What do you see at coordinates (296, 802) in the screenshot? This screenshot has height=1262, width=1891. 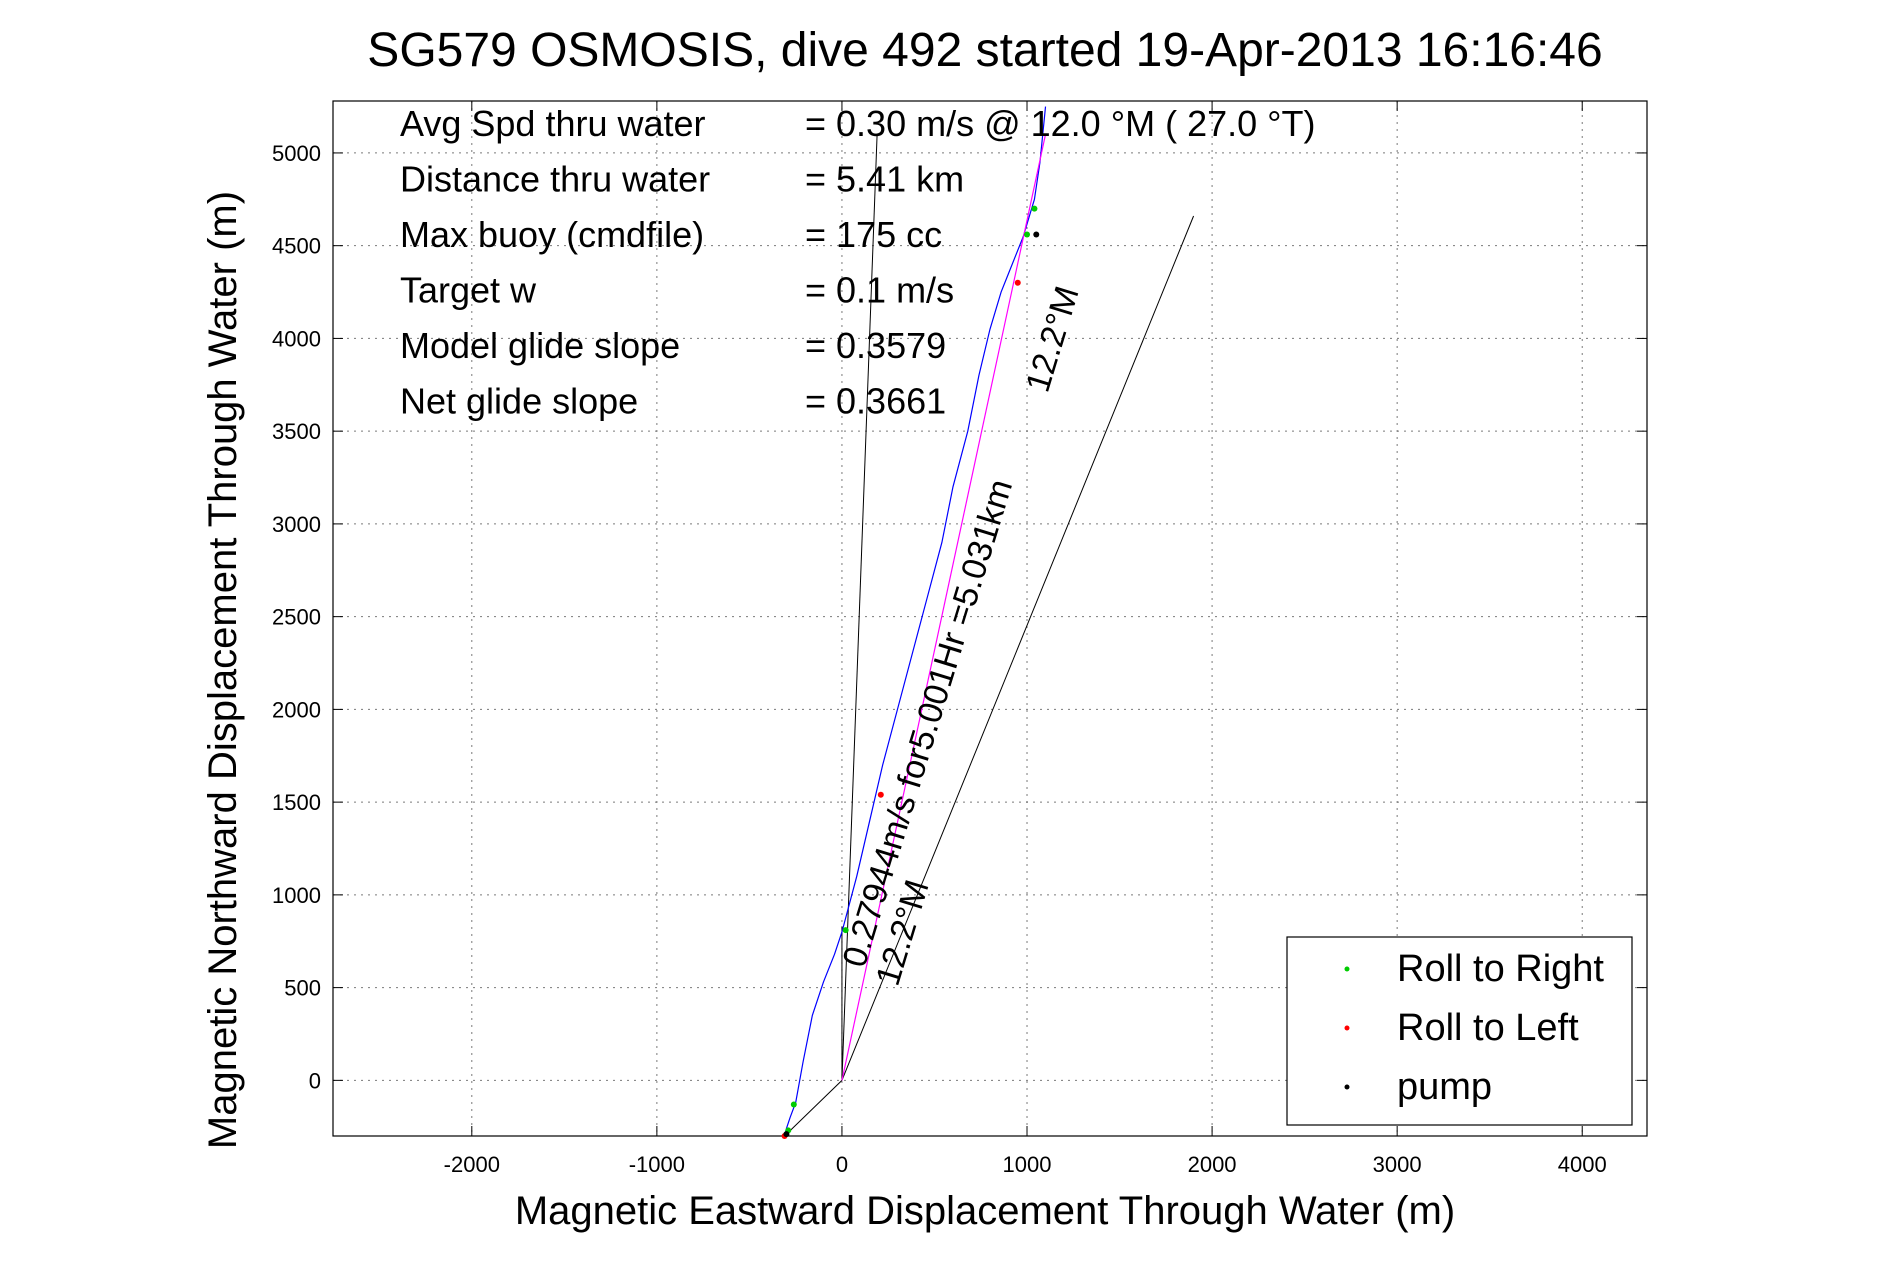 I see `y-tick-label: 1500` at bounding box center [296, 802].